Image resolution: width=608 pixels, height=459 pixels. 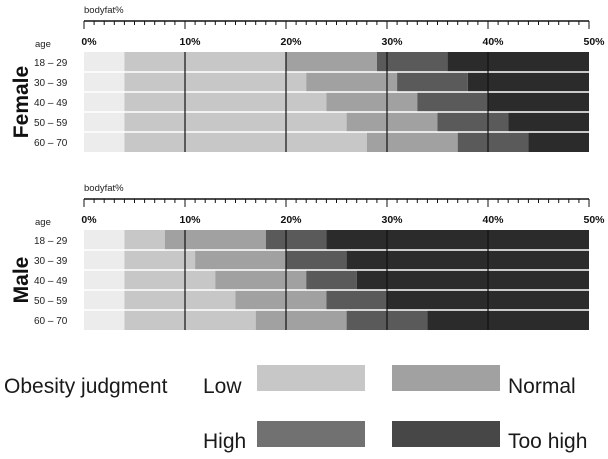 I want to click on tick-label-male: 30%, so click(x=392, y=220).